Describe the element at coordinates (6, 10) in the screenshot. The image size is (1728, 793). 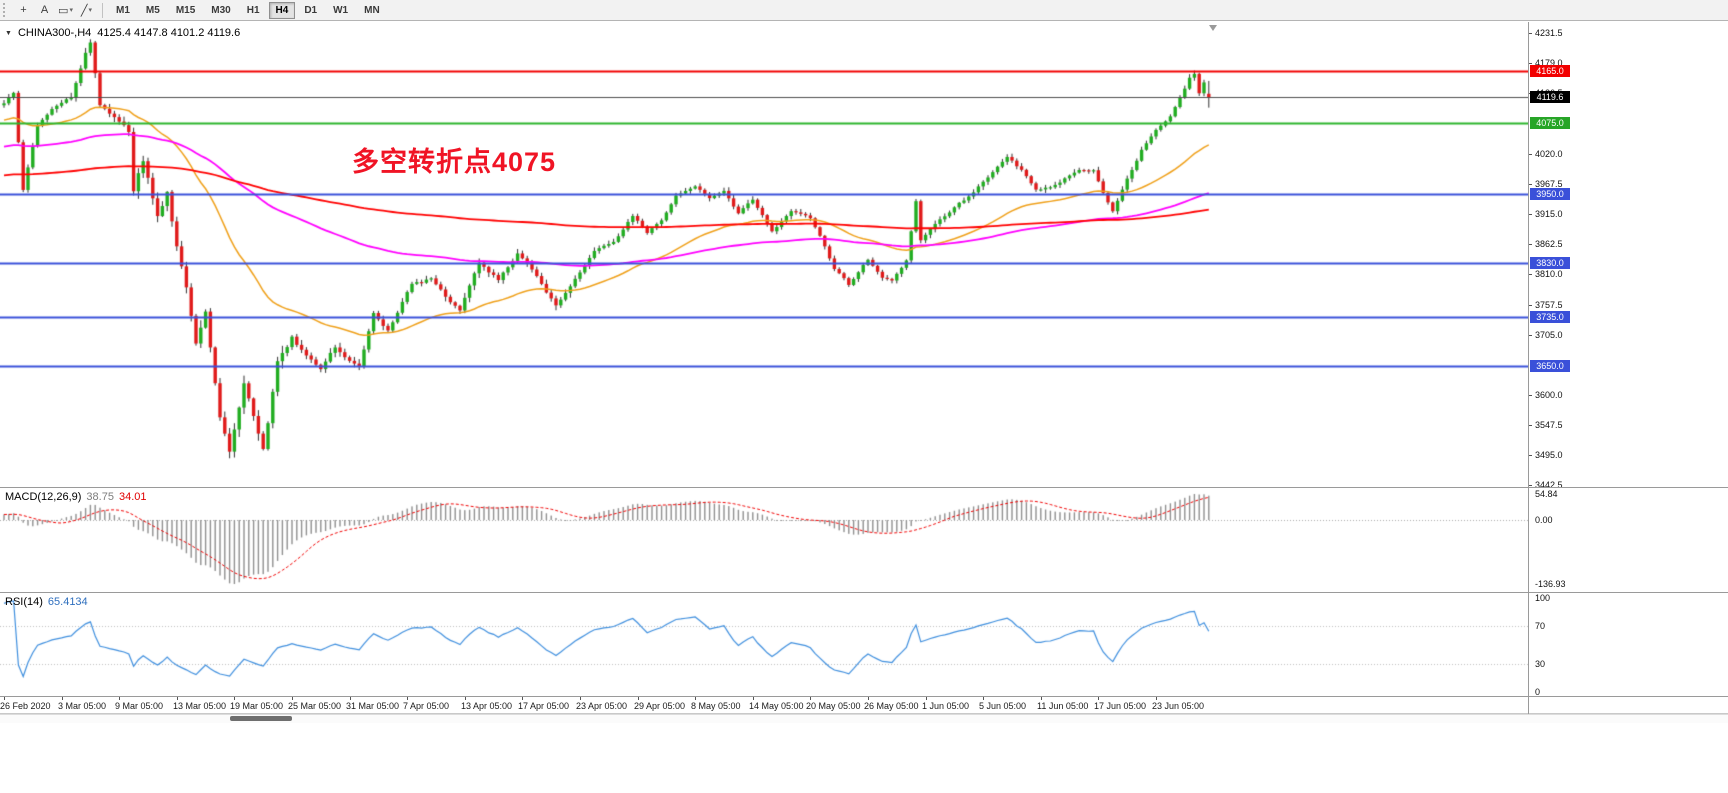
I see `toolbar-grip` at that location.